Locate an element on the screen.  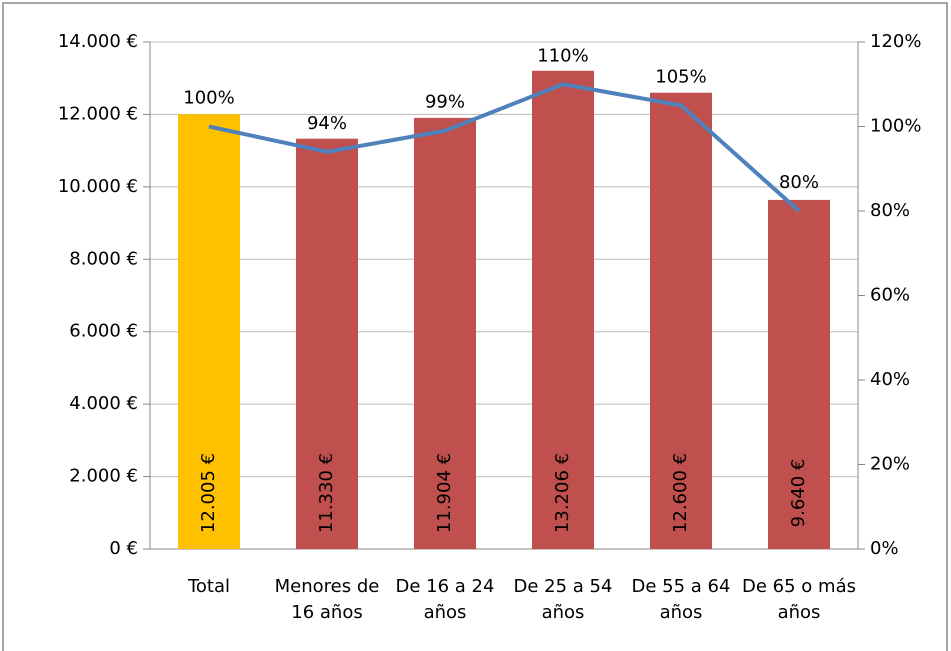
line-value-label: 94% is located at coordinates (327, 123).